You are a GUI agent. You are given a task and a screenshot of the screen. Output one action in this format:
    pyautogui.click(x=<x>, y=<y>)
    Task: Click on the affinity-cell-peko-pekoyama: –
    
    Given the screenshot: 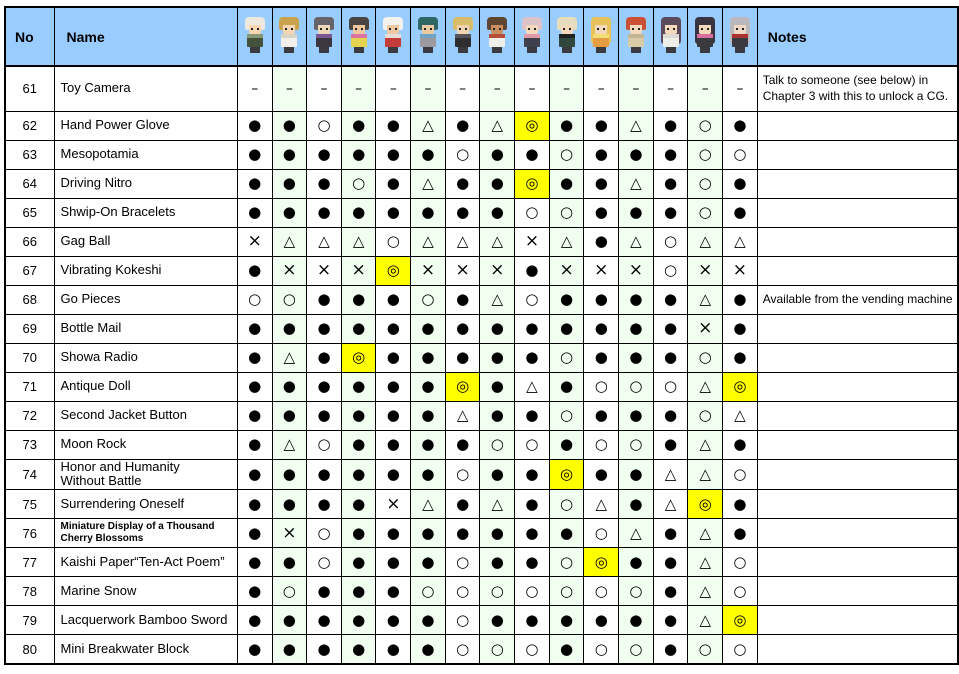 What is the action you would take?
    pyautogui.click(x=740, y=88)
    